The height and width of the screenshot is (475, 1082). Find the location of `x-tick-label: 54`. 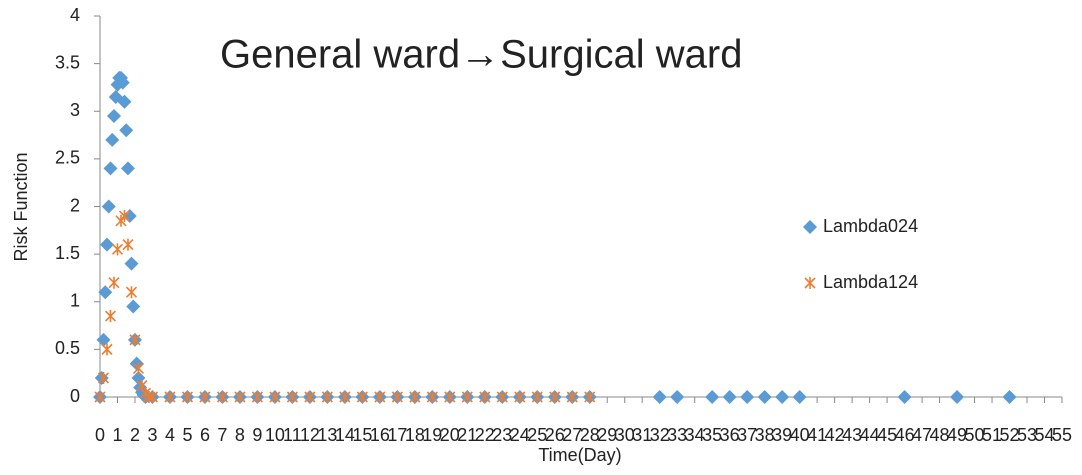

x-tick-label: 54 is located at coordinates (1044, 435).